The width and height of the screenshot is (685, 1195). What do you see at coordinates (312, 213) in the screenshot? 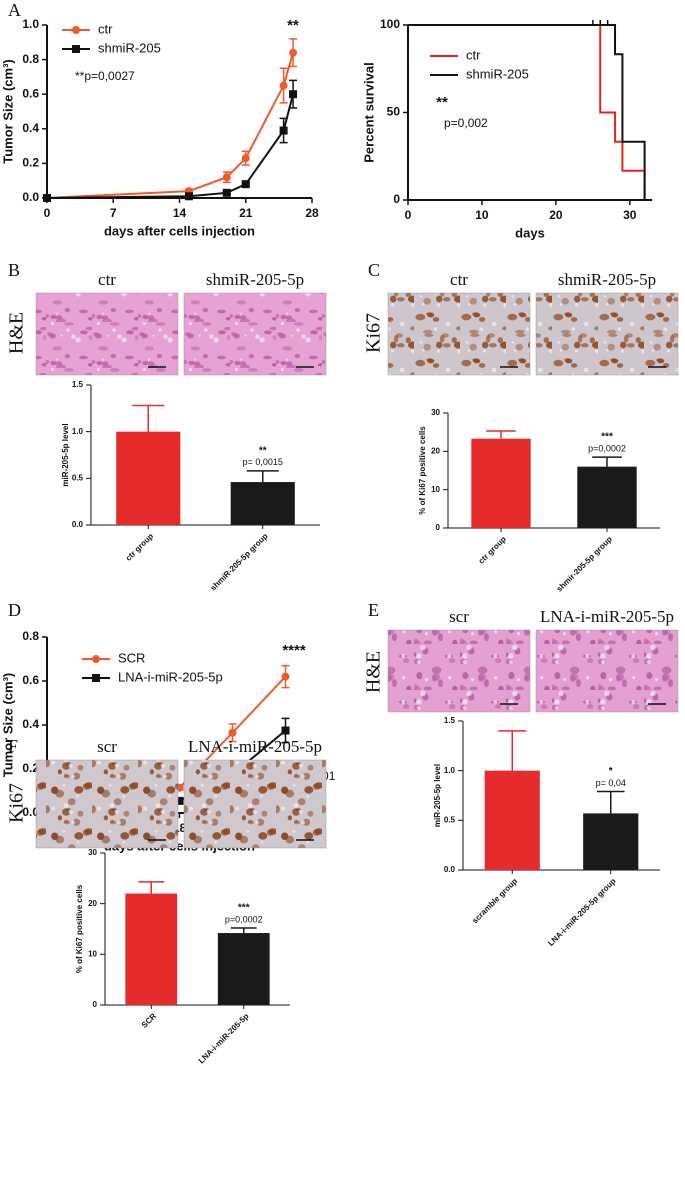
I see `x-tick-label: 28` at bounding box center [312, 213].